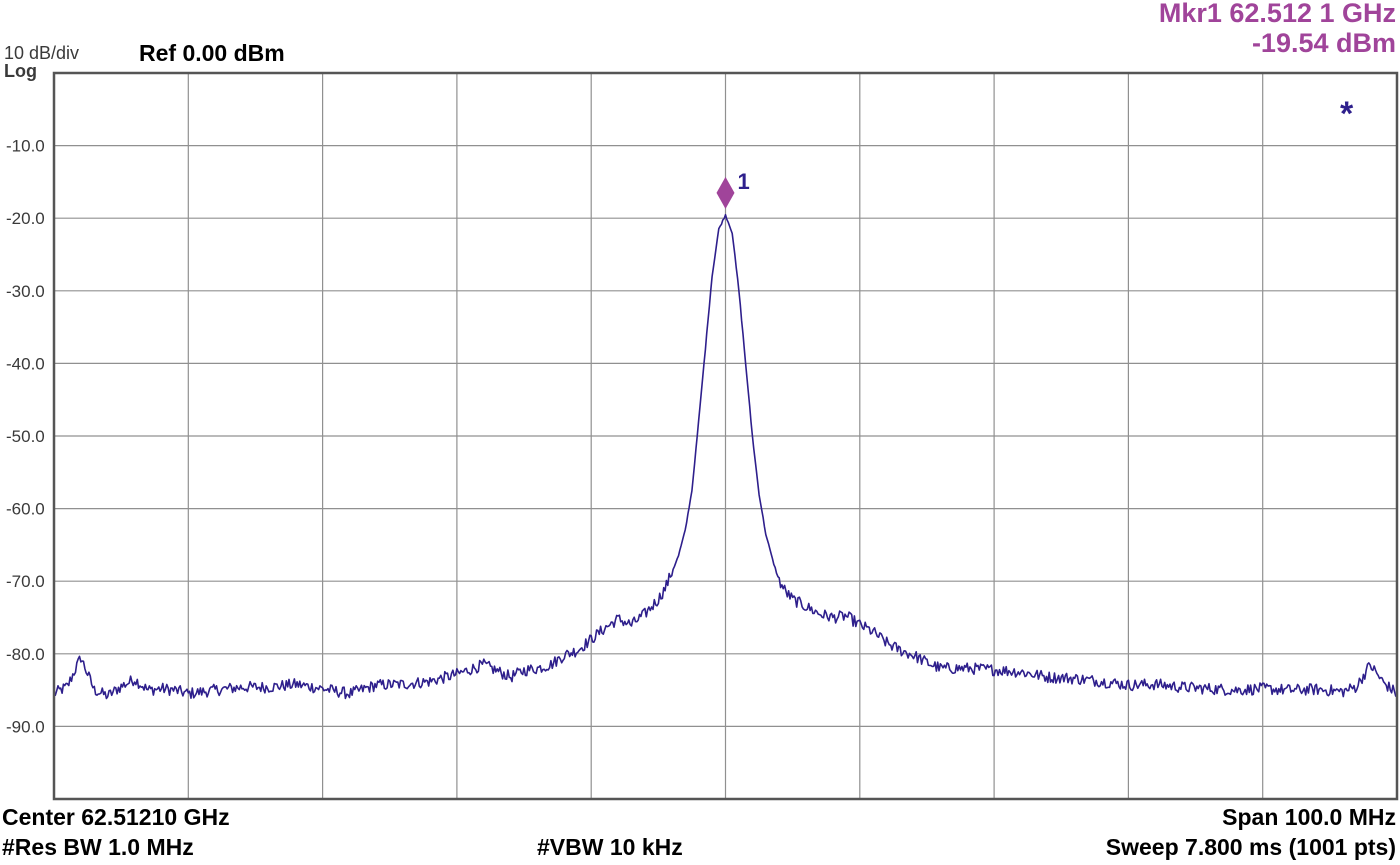  I want to click on scale-per-division-label: 10 dB/div, so click(42, 53).